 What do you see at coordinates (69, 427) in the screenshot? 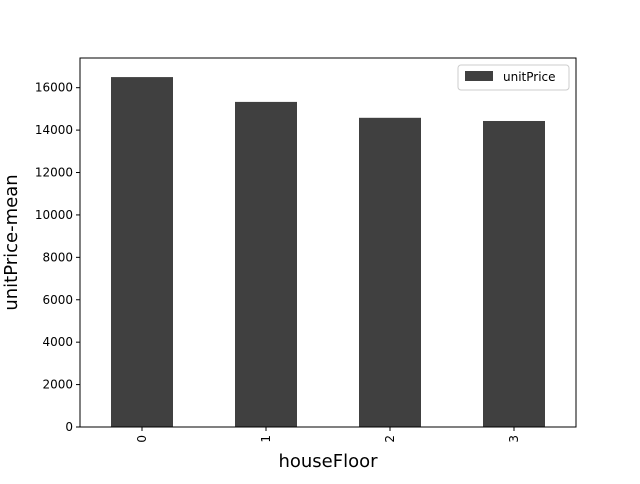
I see `y-tick-label: 0` at bounding box center [69, 427].